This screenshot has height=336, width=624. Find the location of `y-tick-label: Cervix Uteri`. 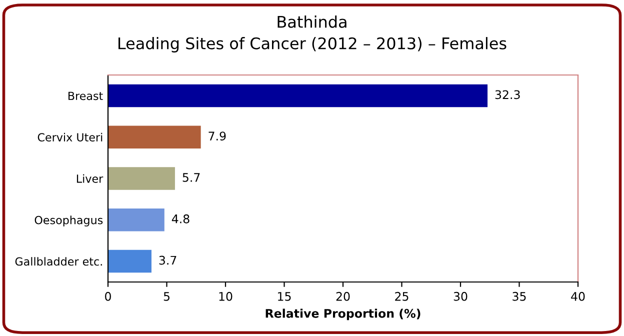

y-tick-label: Cervix Uteri is located at coordinates (70, 137).